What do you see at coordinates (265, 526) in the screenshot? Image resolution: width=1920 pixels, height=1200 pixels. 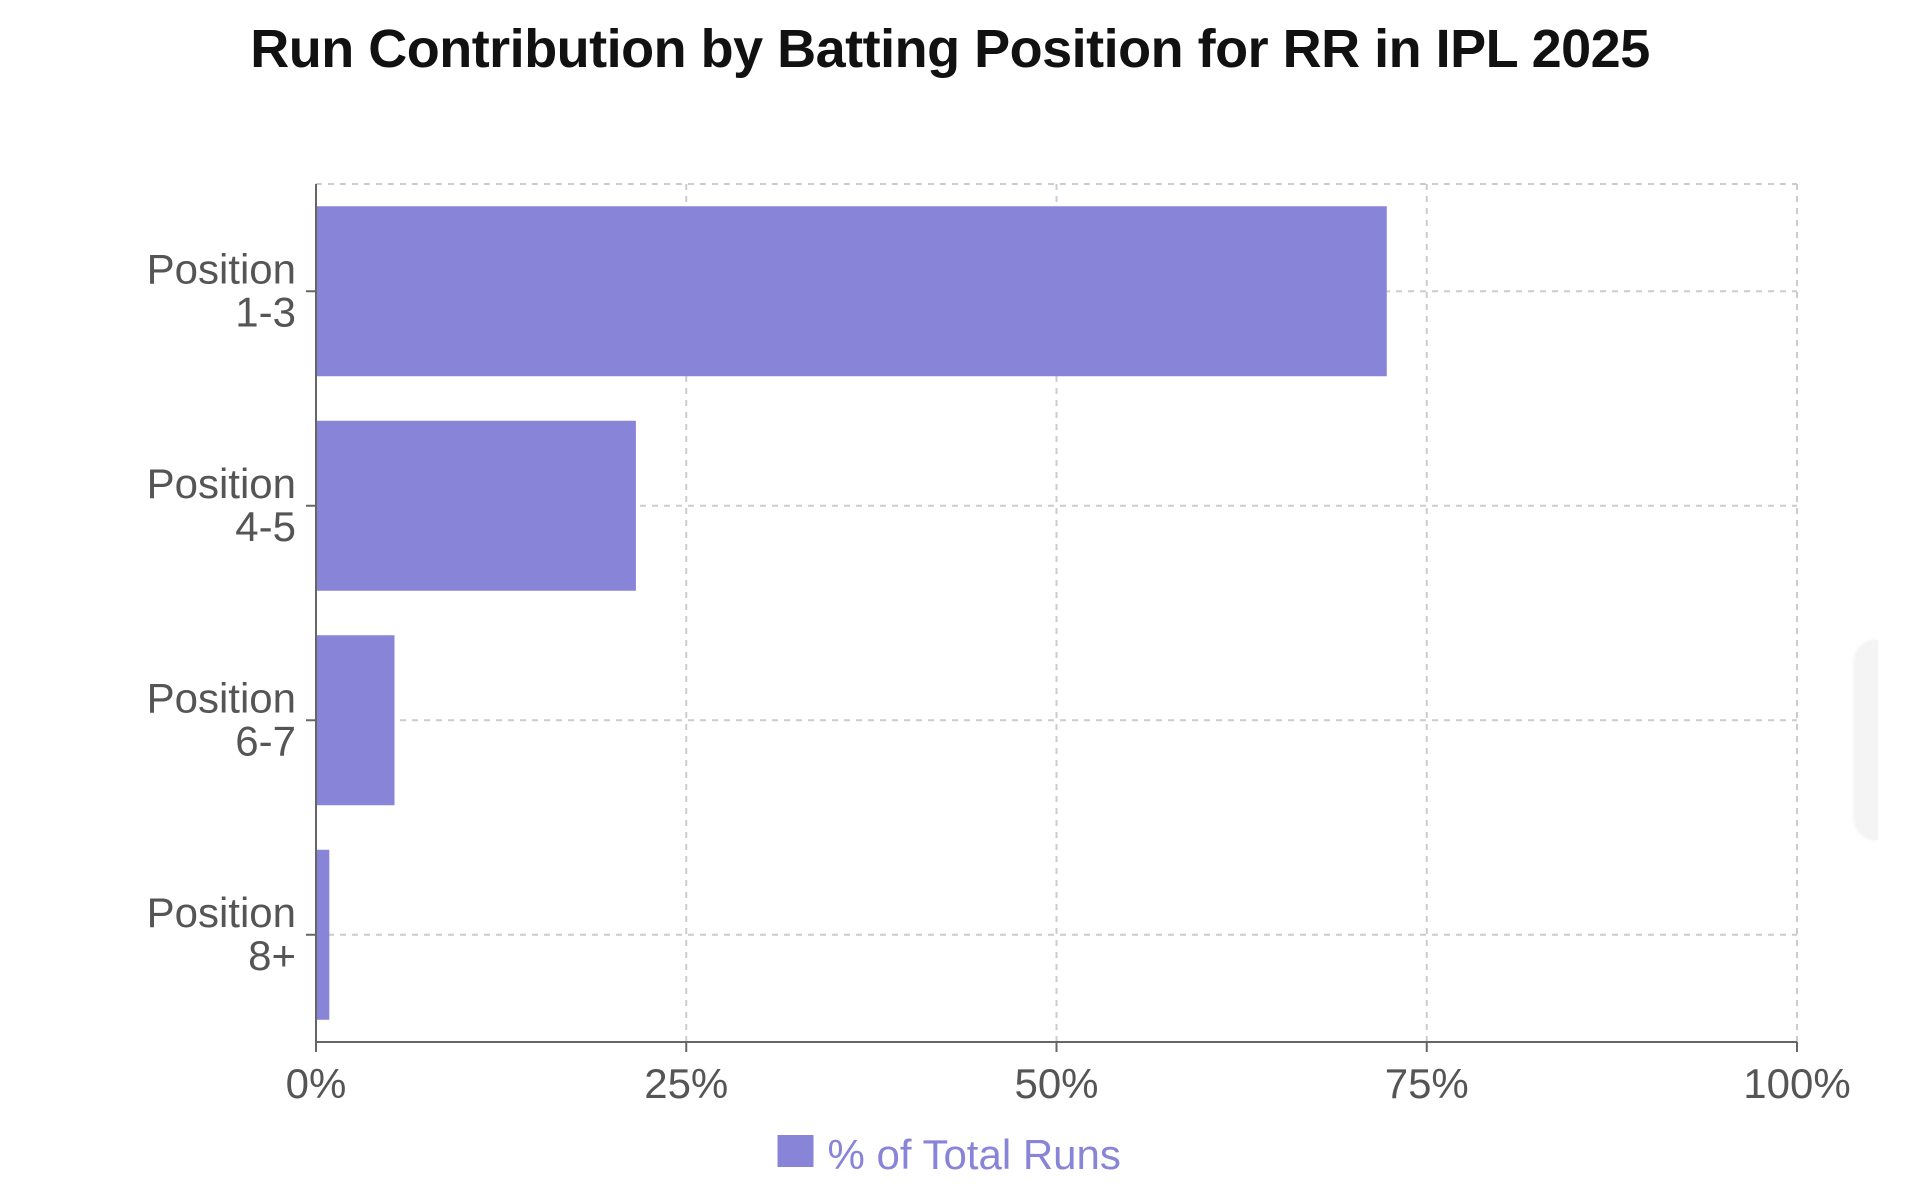 I see `y-tick-label-line: 4-5` at bounding box center [265, 526].